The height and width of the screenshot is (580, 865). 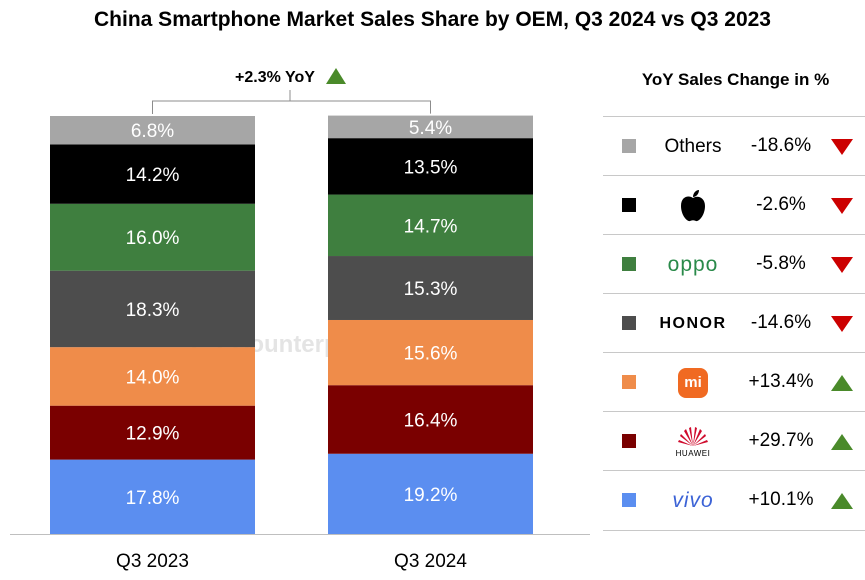 I want to click on xiaomi-mi-badge: mi, so click(x=693, y=382).